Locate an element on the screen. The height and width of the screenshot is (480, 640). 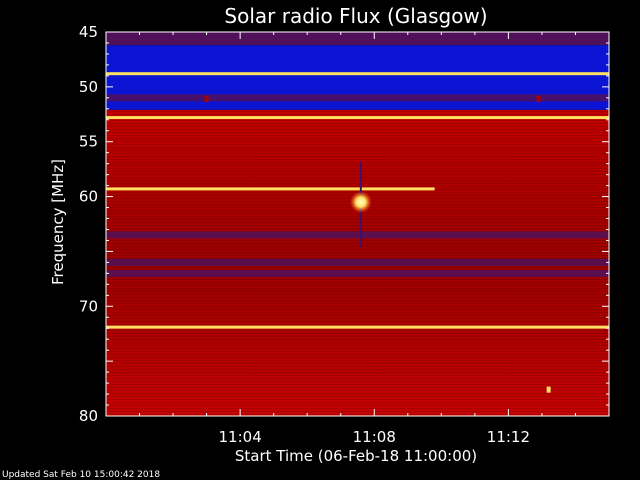
y-tick-label: 45 is located at coordinates (88, 32).